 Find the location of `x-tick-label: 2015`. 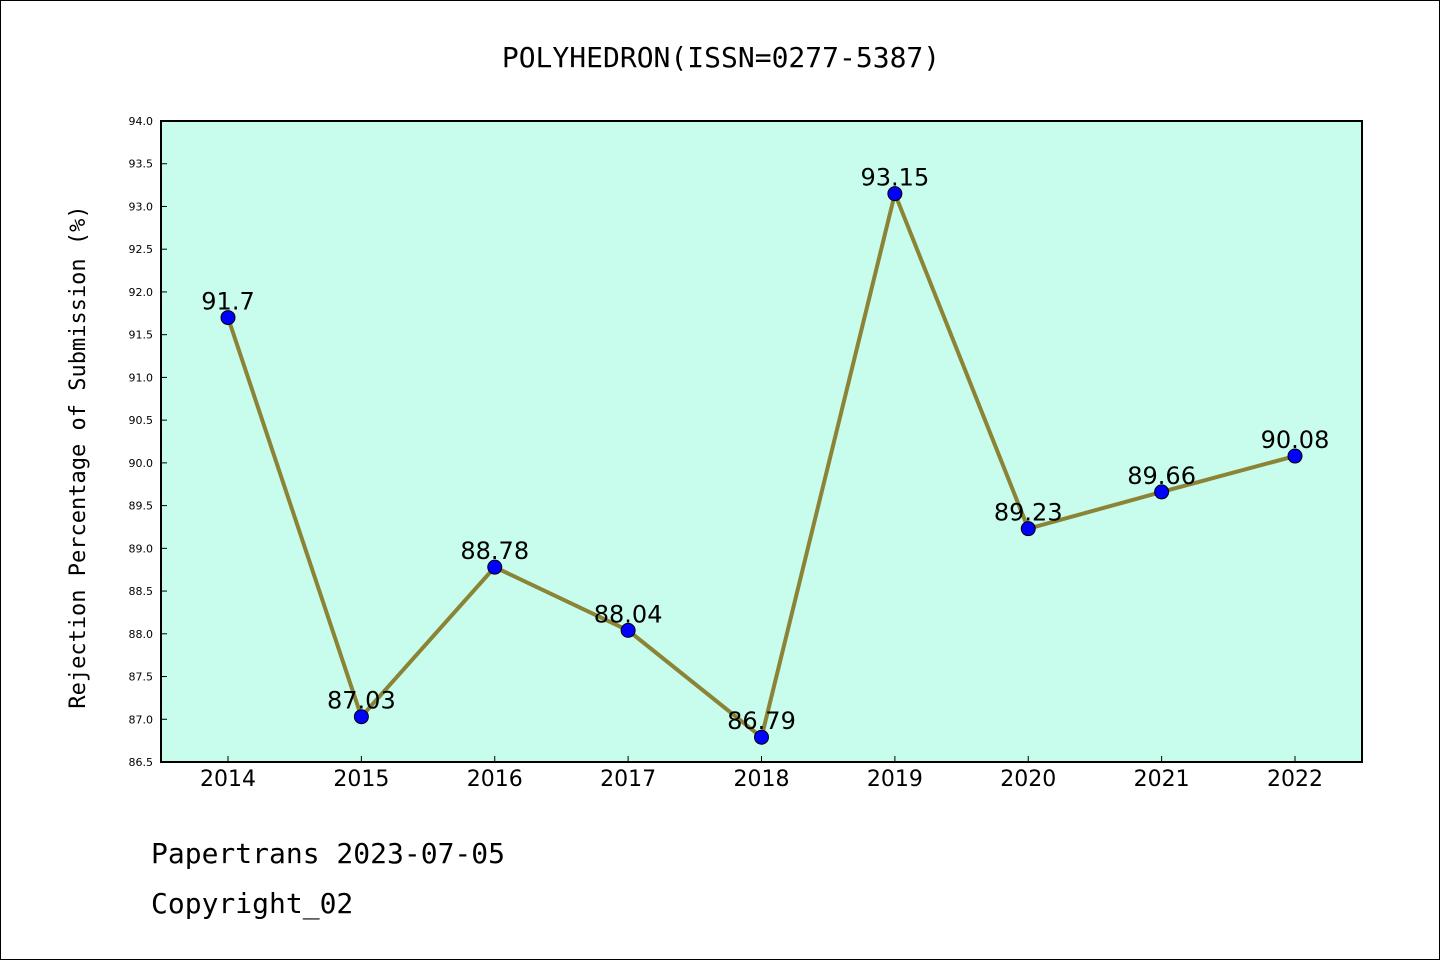

x-tick-label: 2015 is located at coordinates (361, 779).